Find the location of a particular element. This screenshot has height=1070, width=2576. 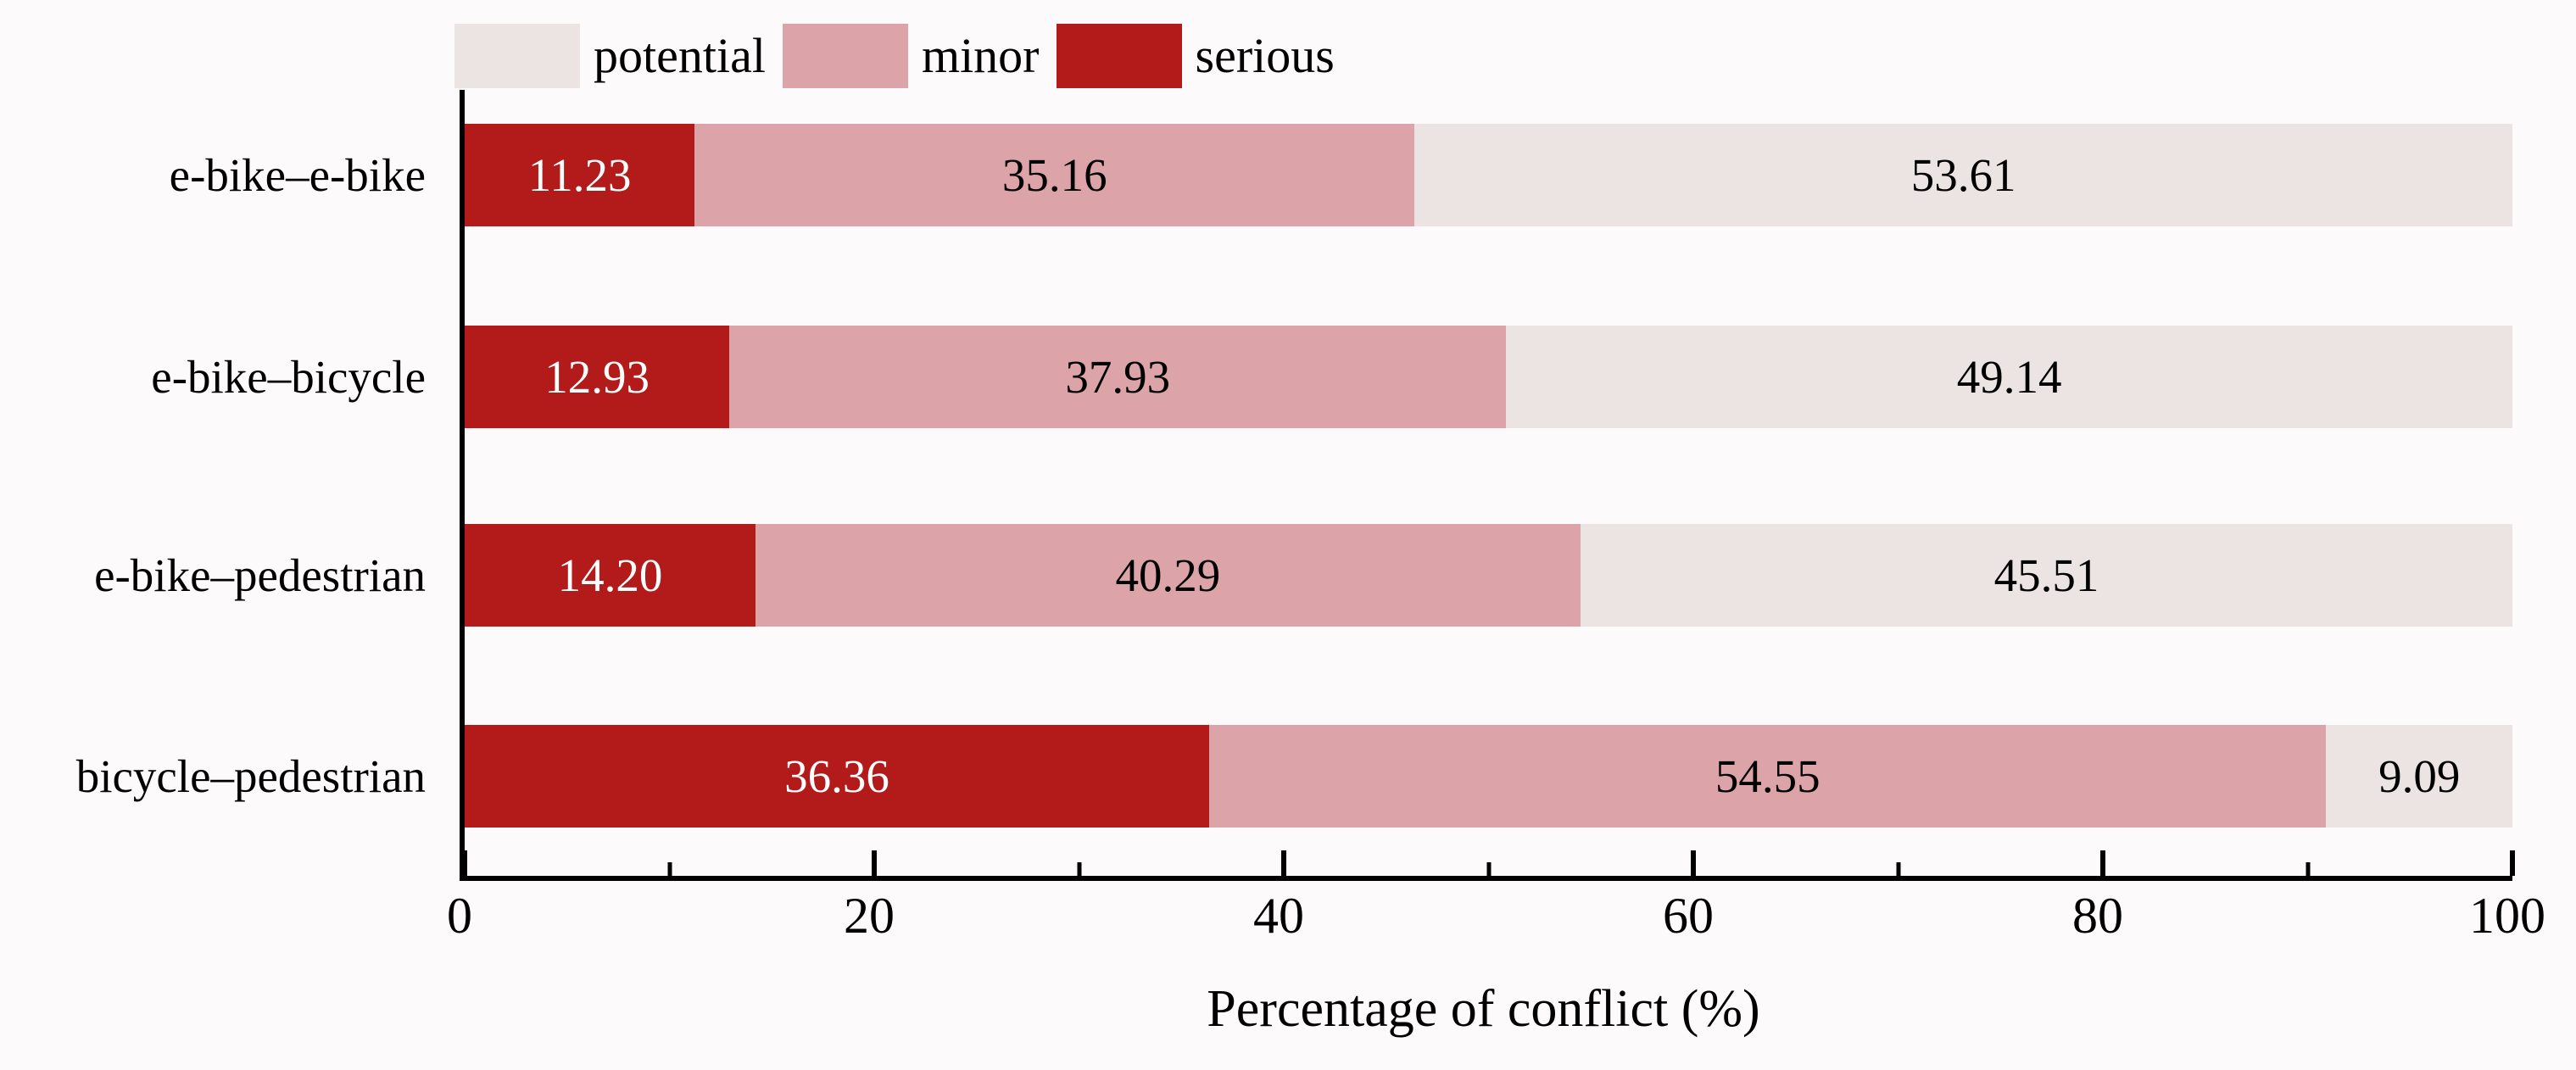

bar-segment-minor: 35.16 is located at coordinates (1054, 175).